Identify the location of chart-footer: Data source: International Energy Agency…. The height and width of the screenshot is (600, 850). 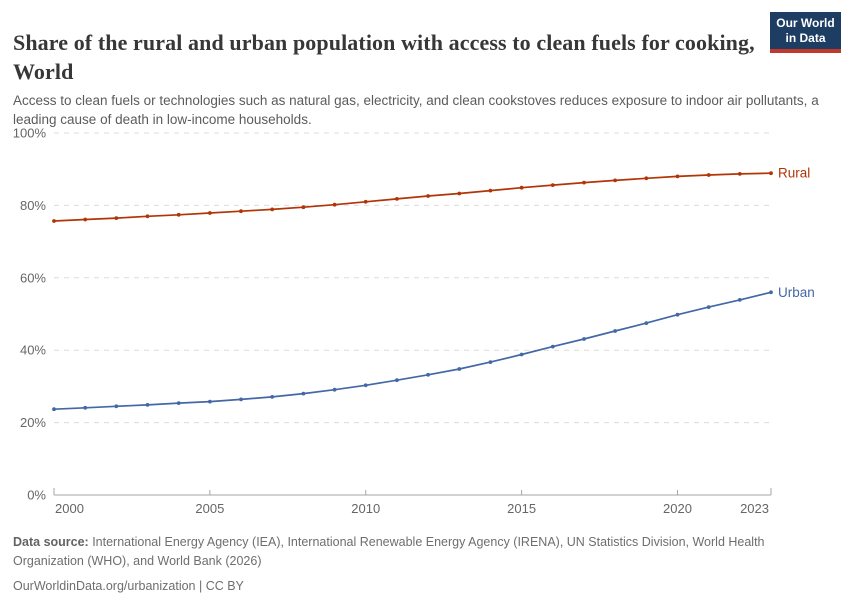
(404, 564).